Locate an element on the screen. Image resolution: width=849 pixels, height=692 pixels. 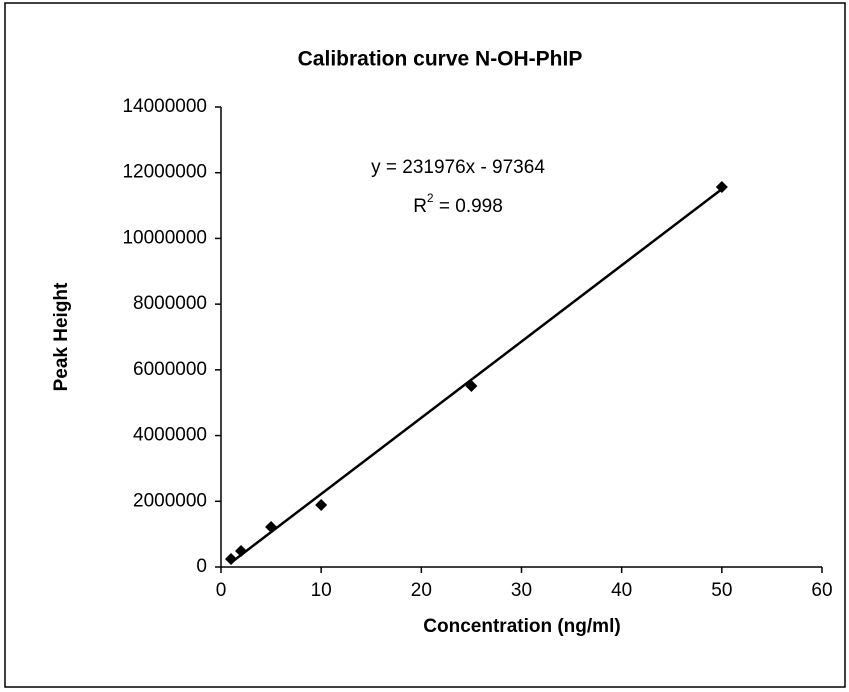
y-tick-label: 8000000 is located at coordinates (170, 303).